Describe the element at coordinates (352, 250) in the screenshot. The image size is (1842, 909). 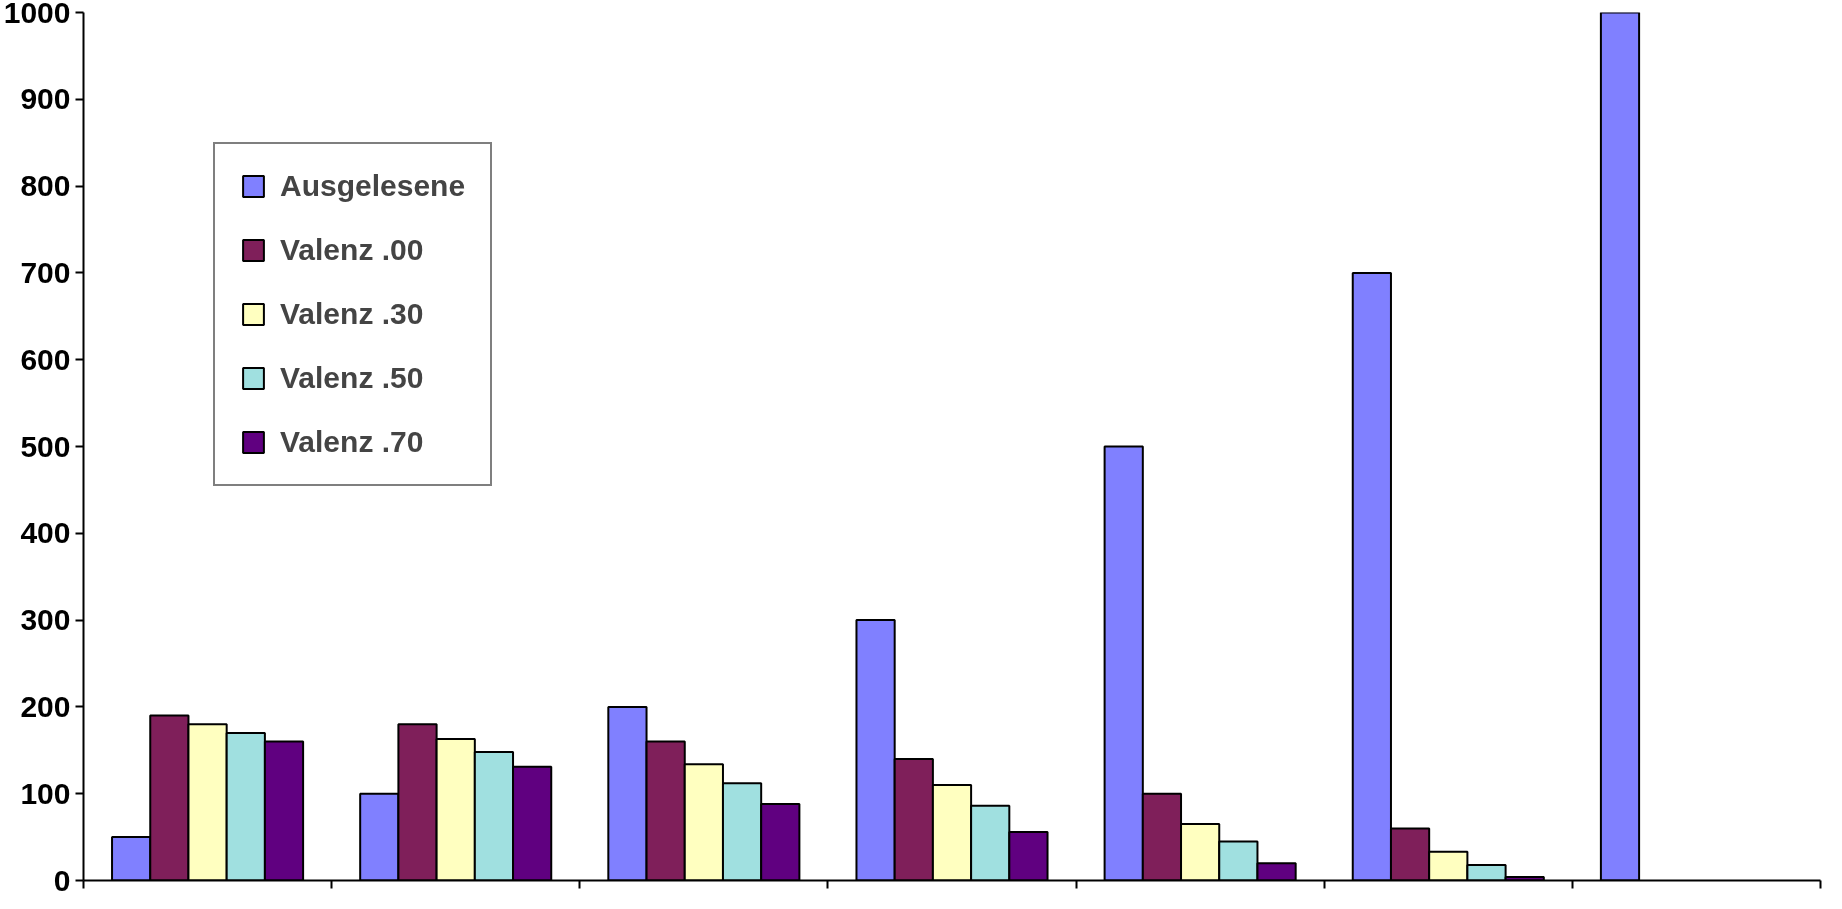
I see `legend-label: Valenz .00` at that location.